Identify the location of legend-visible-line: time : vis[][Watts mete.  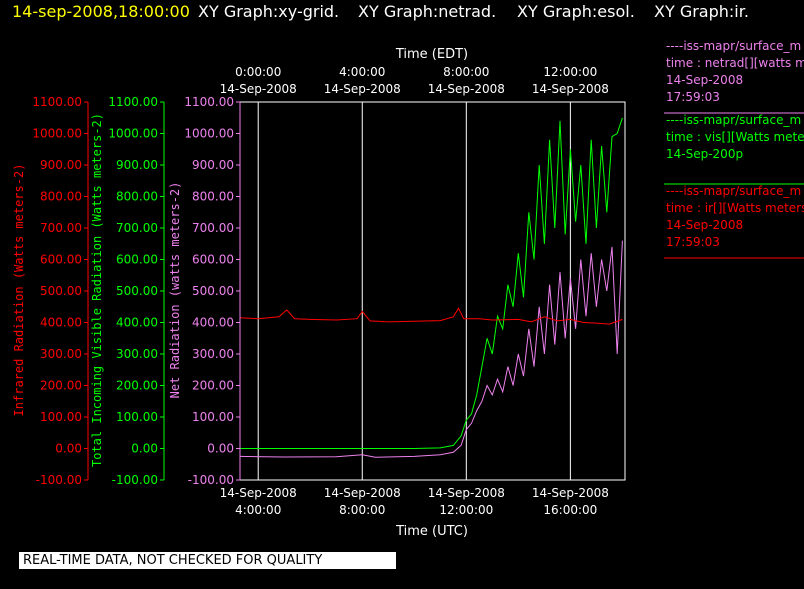
(735, 137).